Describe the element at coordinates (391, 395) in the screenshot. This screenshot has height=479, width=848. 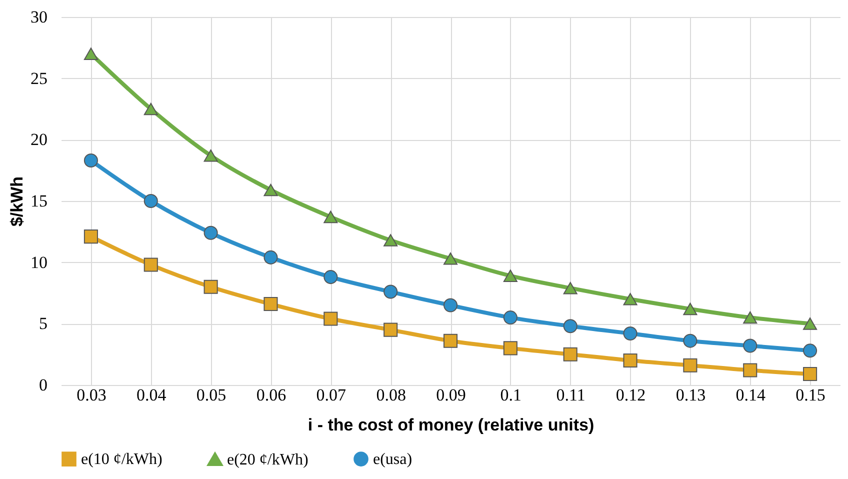
I see `x-tick-label: 0.08` at that location.